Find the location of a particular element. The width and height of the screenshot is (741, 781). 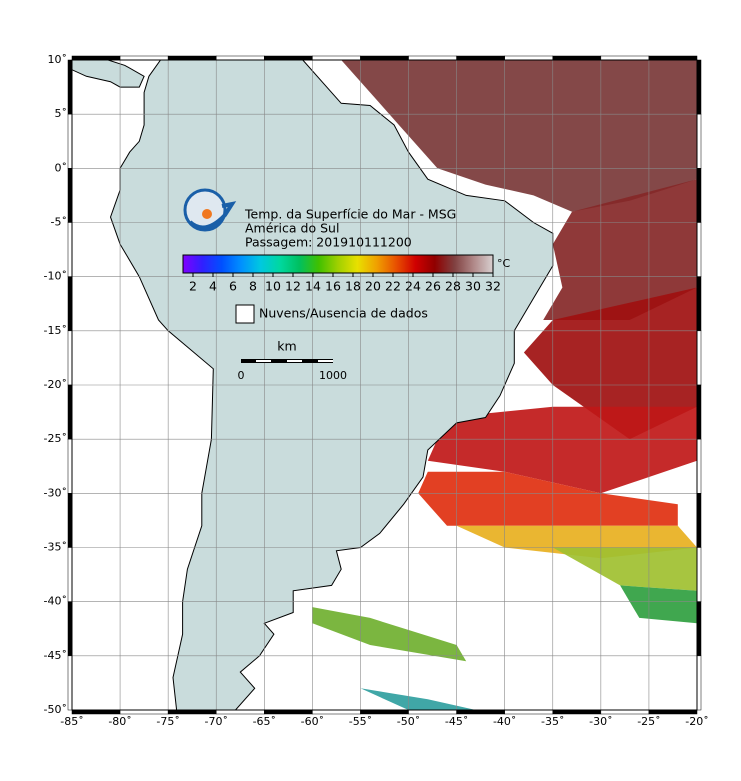

title-line: Temp. da Superfície do Mar - MSG is located at coordinates (350, 214).